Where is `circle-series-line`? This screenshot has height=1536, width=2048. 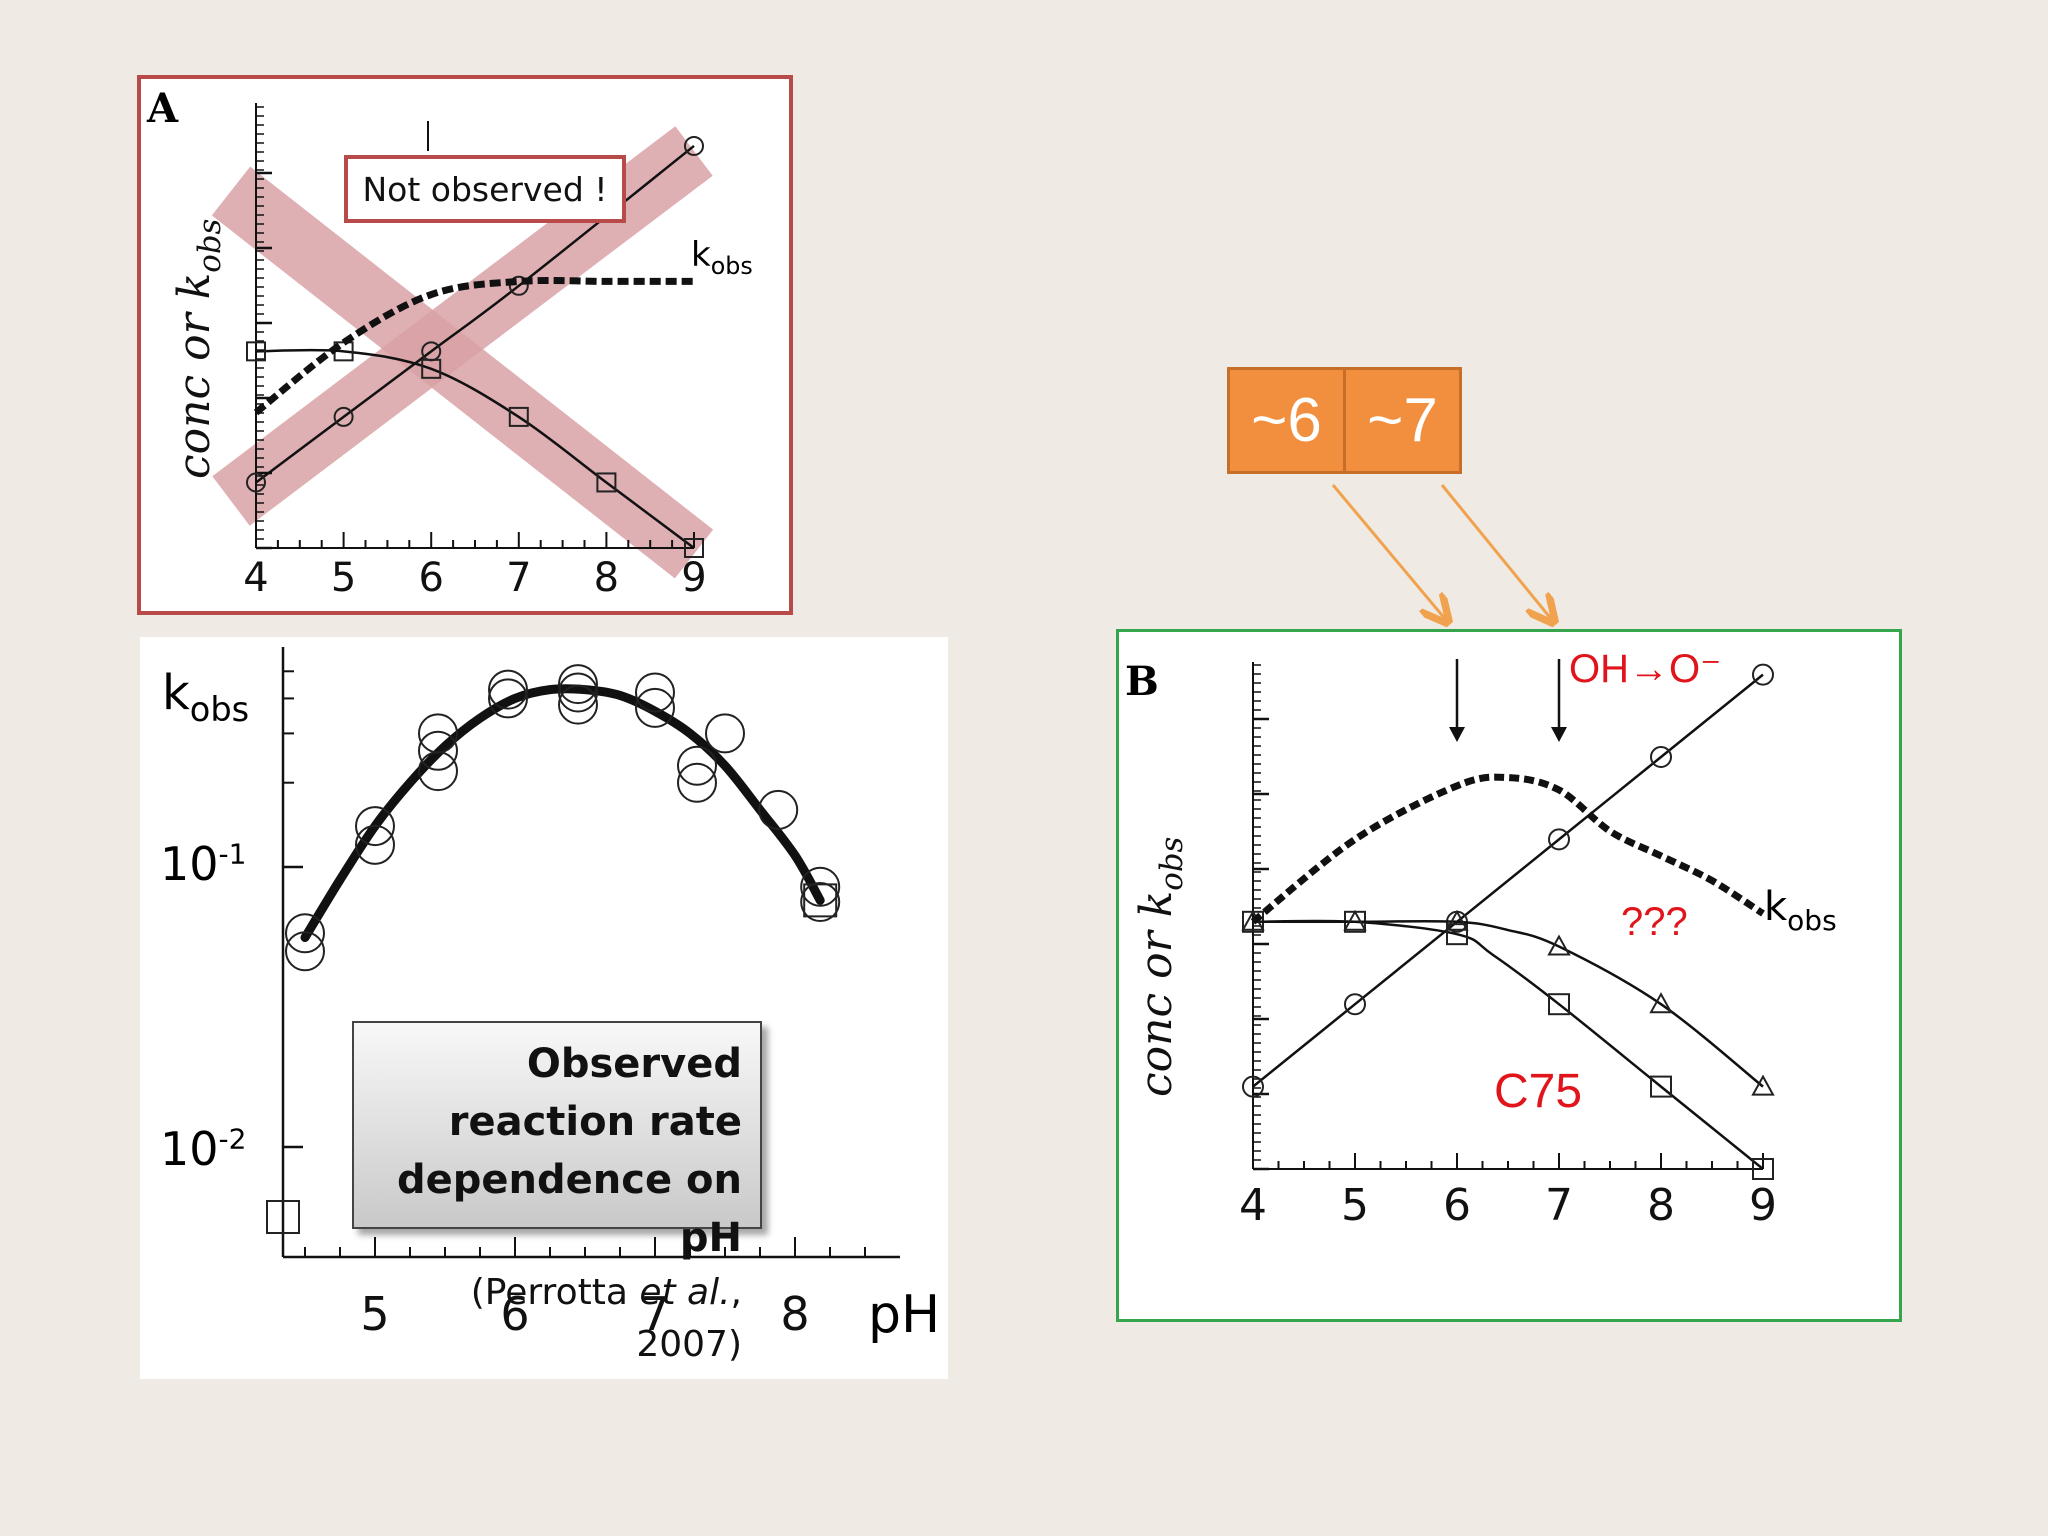
circle-series-line is located at coordinates (1508, 880).